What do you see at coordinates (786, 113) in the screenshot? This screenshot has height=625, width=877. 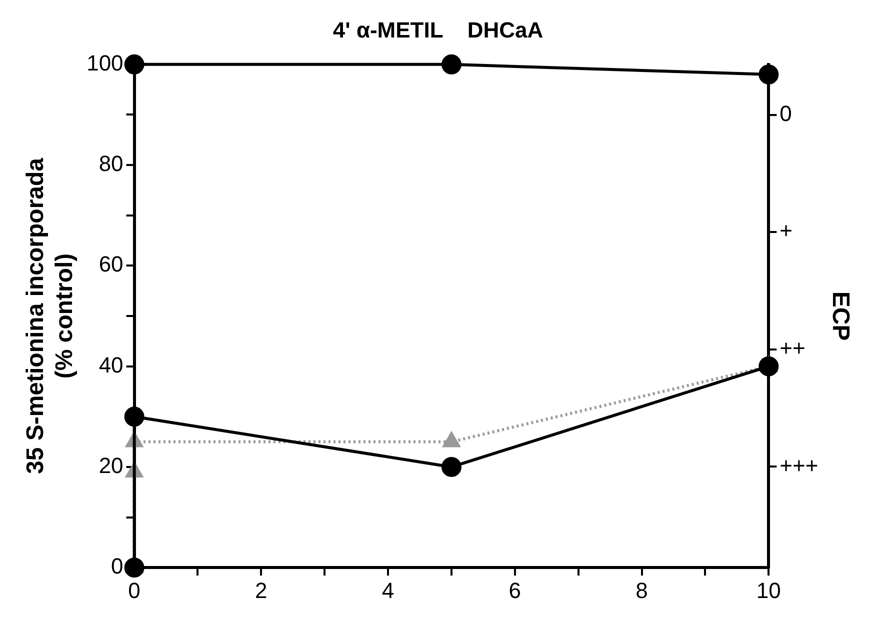 I see `text: 0` at bounding box center [786, 113].